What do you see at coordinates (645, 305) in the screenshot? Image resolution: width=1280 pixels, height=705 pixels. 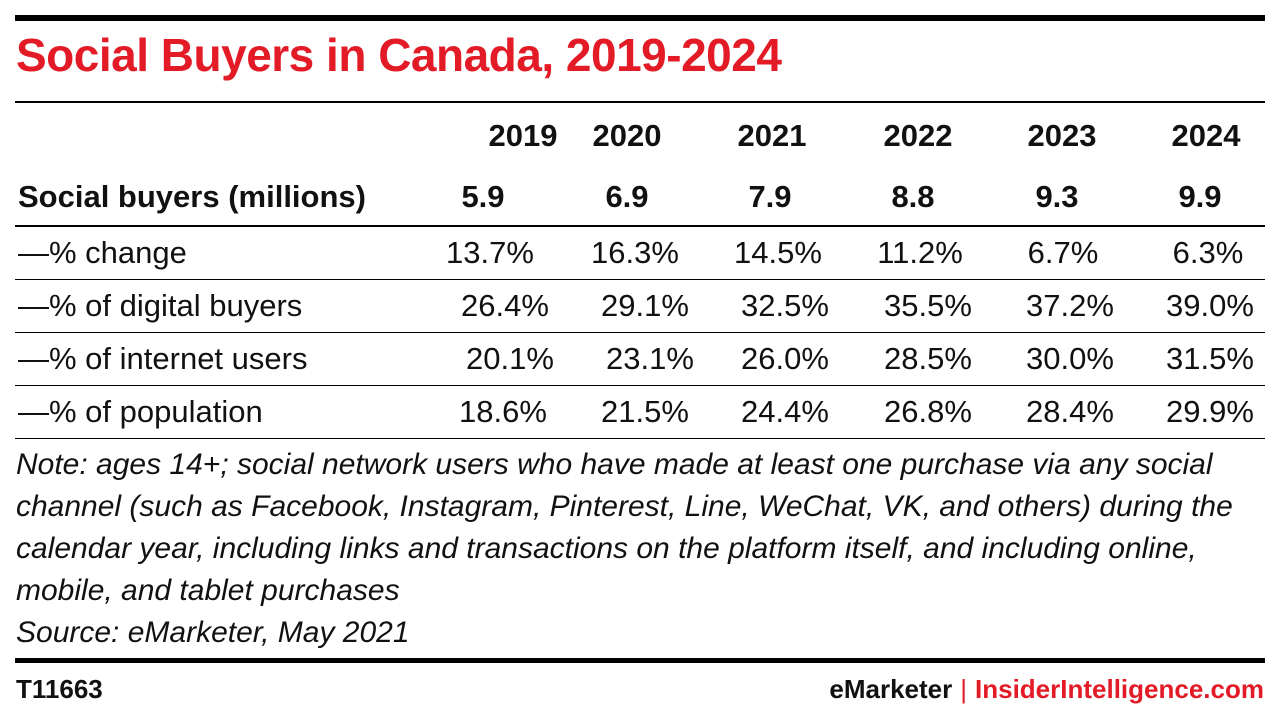 I see `table-cell: 29.1%` at bounding box center [645, 305].